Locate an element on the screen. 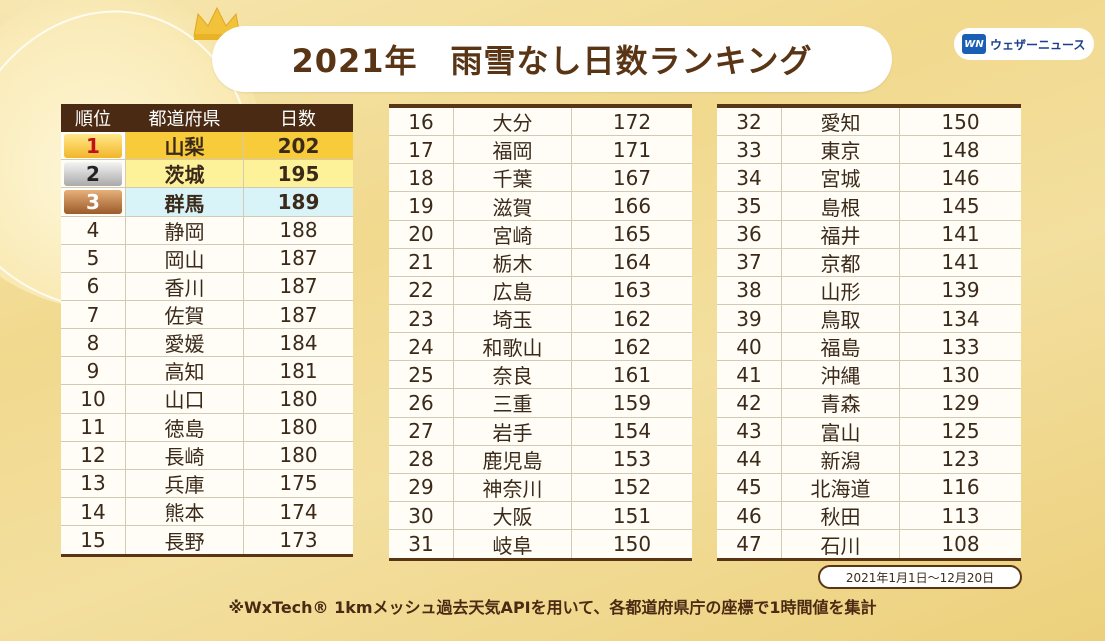  prefecture-cell: 千葉 is located at coordinates (513, 178).